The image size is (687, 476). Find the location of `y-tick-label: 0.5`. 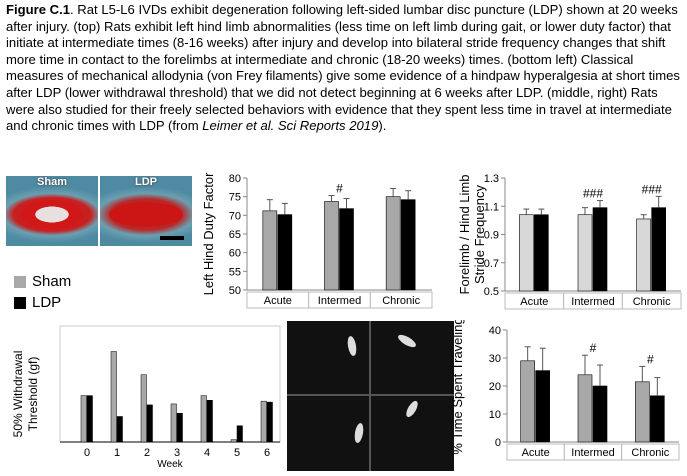

y-tick-label: 0.5 is located at coordinates (491, 292).